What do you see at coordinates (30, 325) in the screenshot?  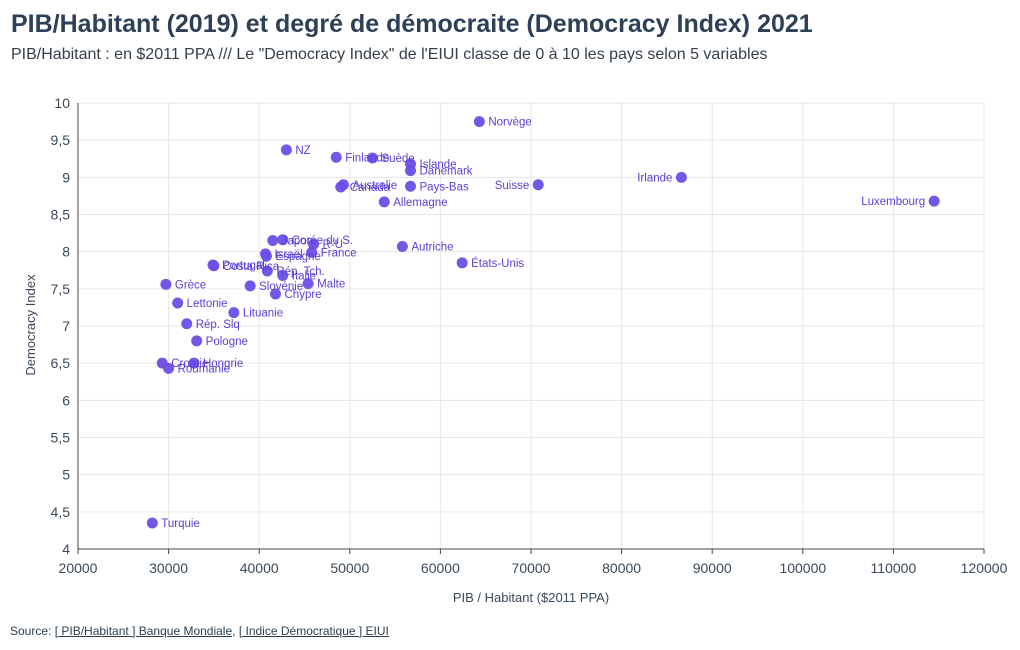 I see `y-axis-title: Democracy Index` at bounding box center [30, 325].